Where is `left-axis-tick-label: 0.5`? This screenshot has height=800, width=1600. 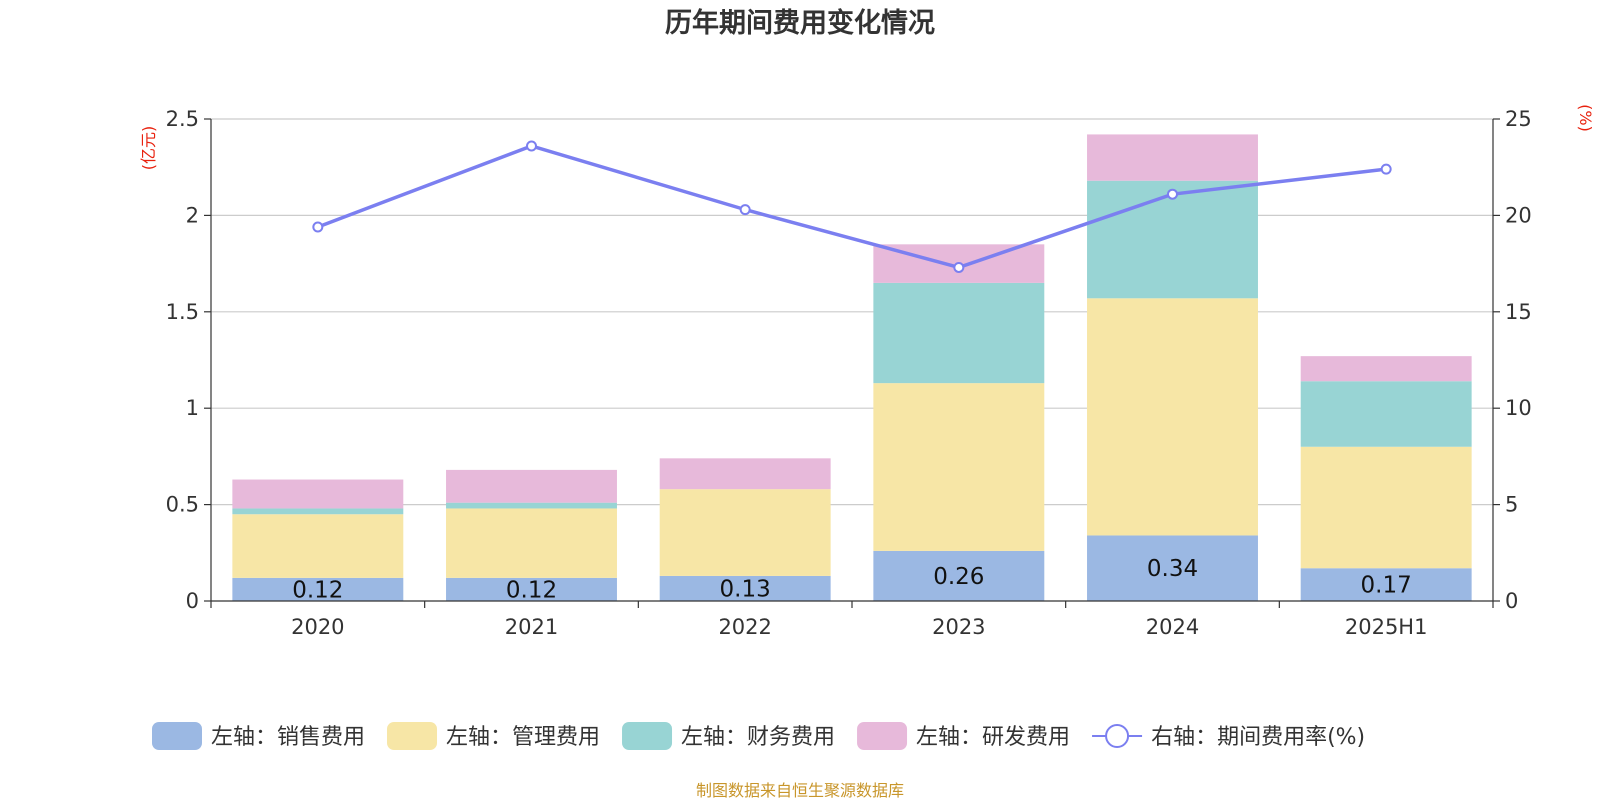
left-axis-tick-label: 0.5 is located at coordinates (182, 505).